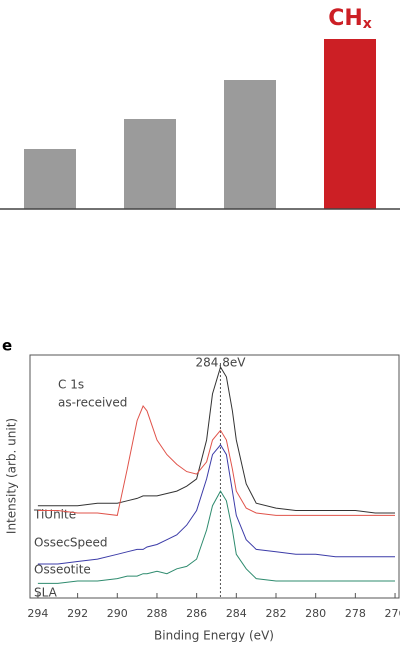 The image size is (400, 650). Describe the element at coordinates (196, 613) in the screenshot. I see `x-tick-label: 286` at that location.